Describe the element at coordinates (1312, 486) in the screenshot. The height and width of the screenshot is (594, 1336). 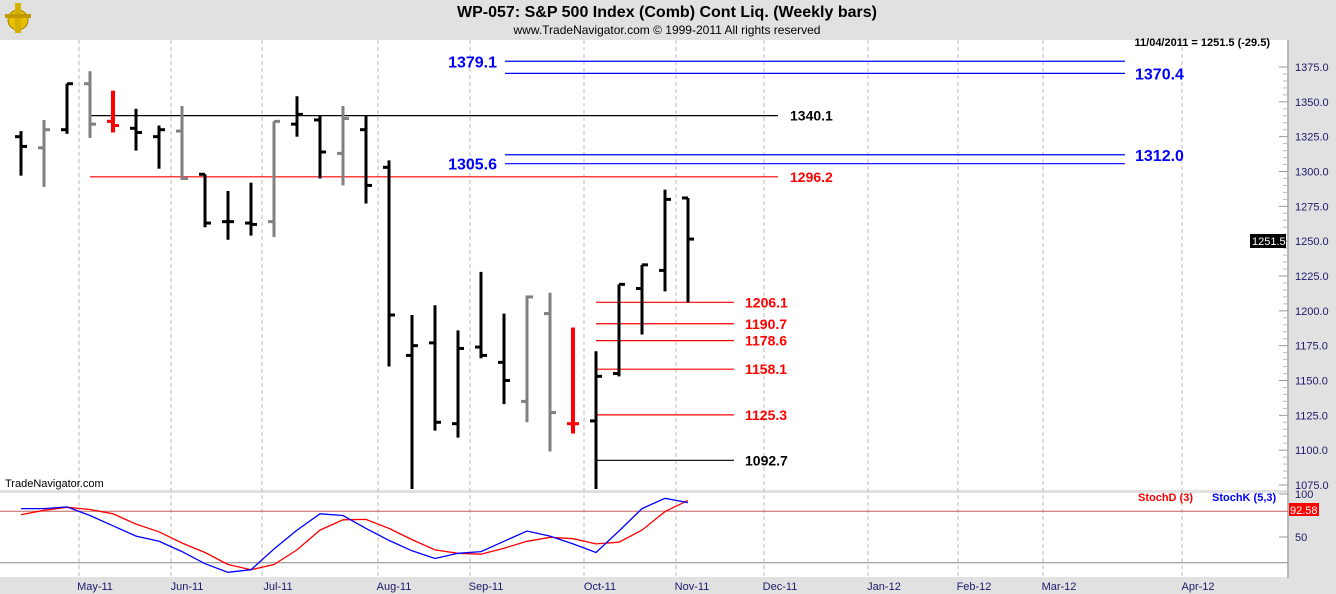
I see `y-tick-label: 1075.0` at that location.